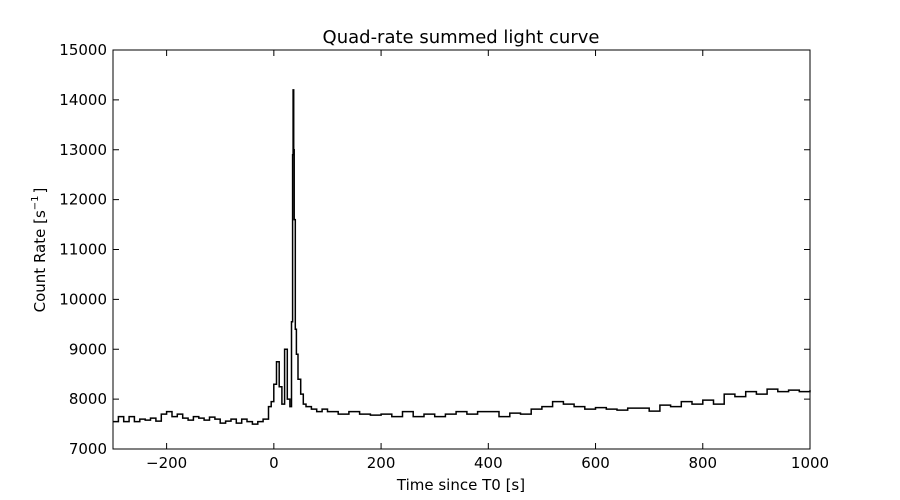 The image size is (900, 500). I want to click on x-tick-label: 200, so click(381, 463).